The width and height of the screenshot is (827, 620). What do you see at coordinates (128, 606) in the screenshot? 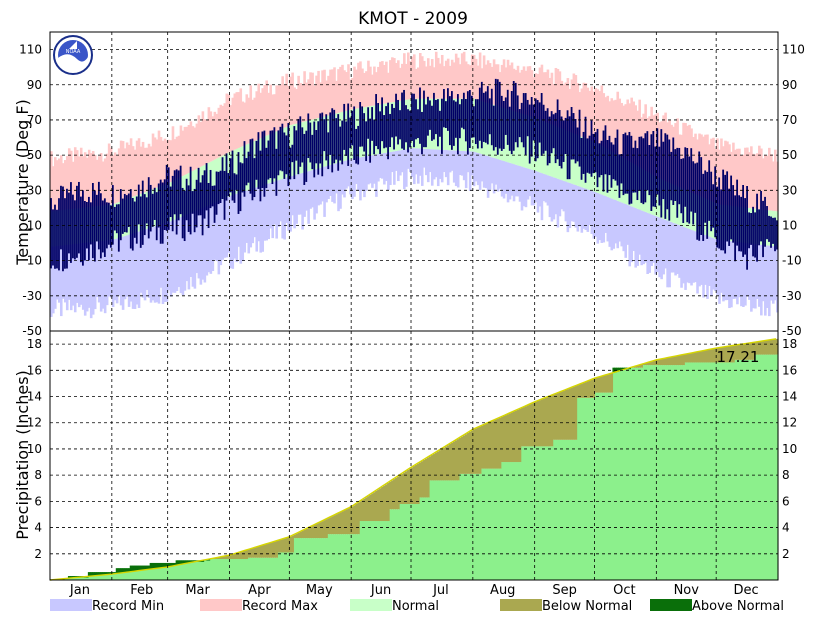
I see `legend-label: Record Min` at bounding box center [128, 606].